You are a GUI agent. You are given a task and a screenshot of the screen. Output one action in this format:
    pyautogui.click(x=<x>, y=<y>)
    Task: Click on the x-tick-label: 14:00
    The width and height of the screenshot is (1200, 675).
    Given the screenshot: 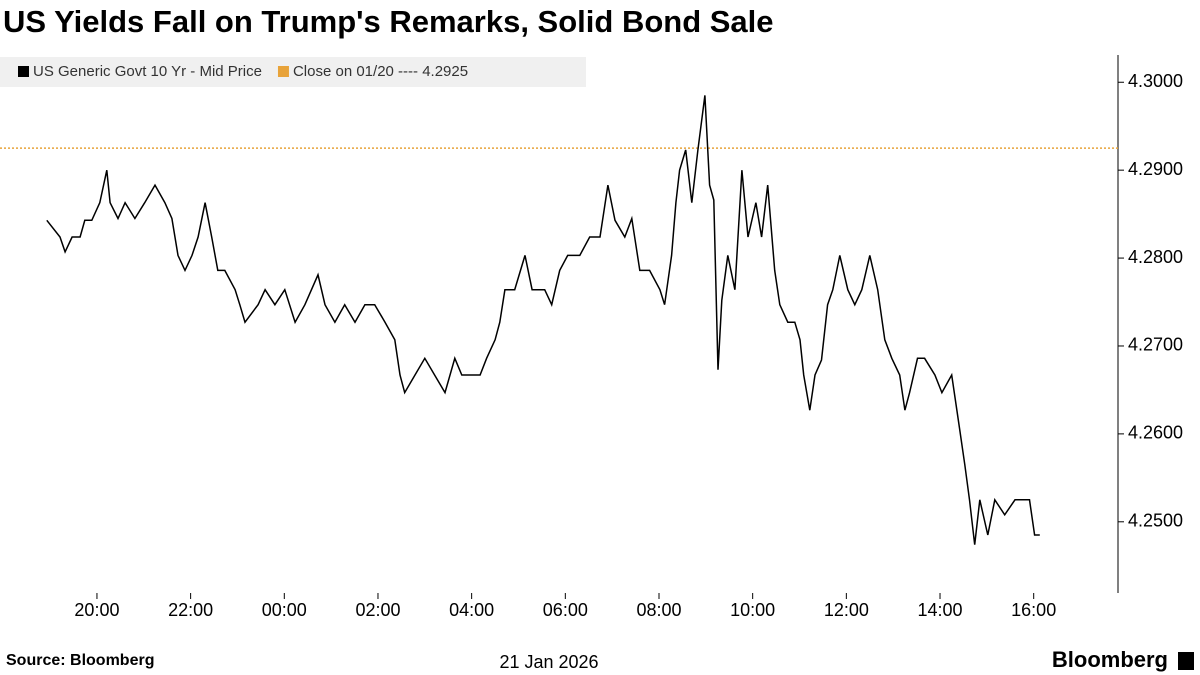 What is the action you would take?
    pyautogui.click(x=939, y=610)
    